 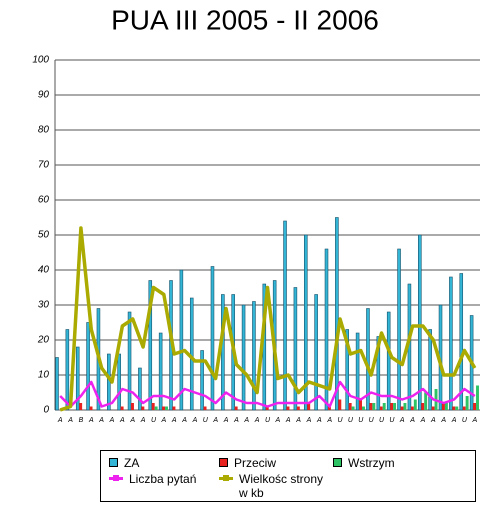 What do you see at coordinates (44, 235) in the screenshot?
I see `y-tick-label: 50` at bounding box center [44, 235].